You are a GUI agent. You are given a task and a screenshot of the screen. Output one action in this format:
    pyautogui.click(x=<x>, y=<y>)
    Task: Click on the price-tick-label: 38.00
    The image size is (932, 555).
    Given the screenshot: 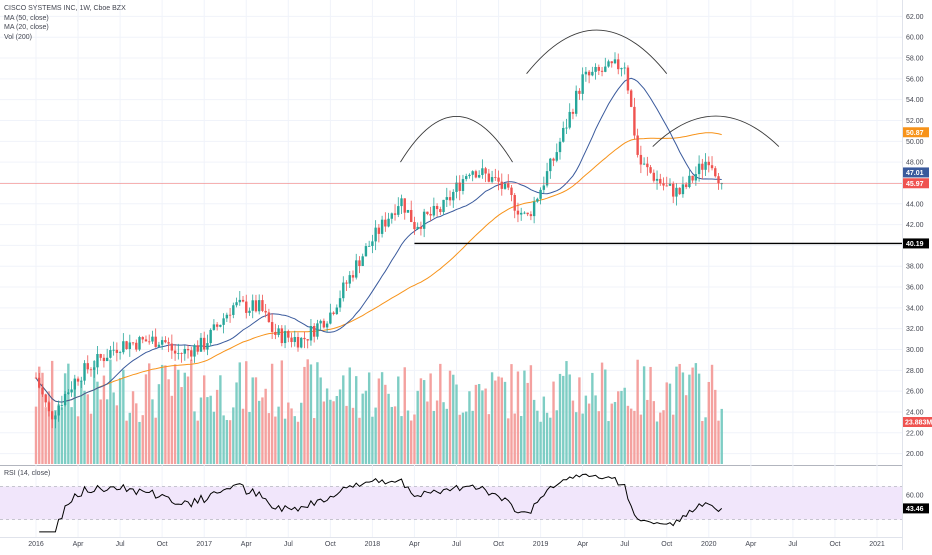 What is the action you would take?
    pyautogui.click(x=915, y=267)
    